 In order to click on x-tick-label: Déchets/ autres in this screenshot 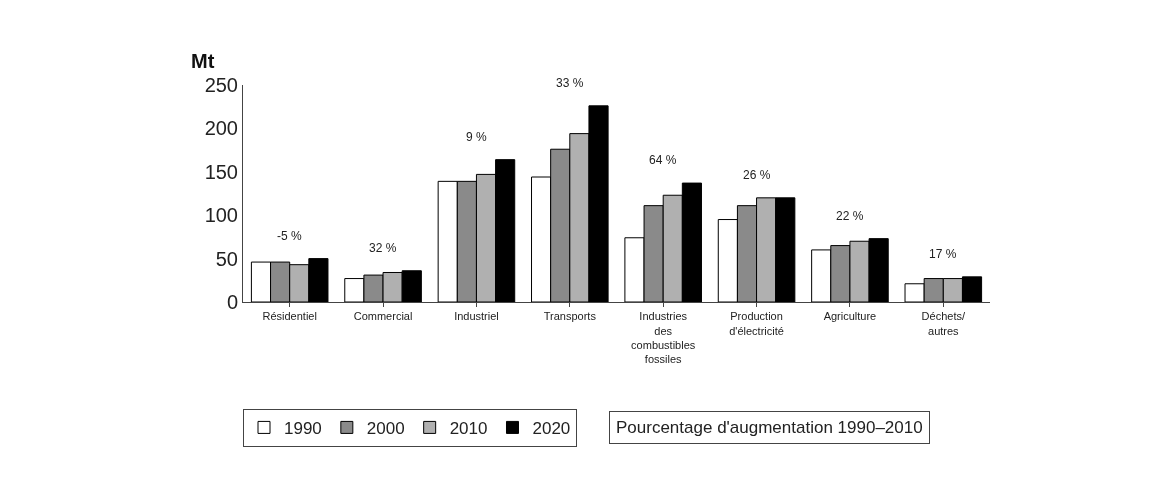, I will do `click(943, 323)`.